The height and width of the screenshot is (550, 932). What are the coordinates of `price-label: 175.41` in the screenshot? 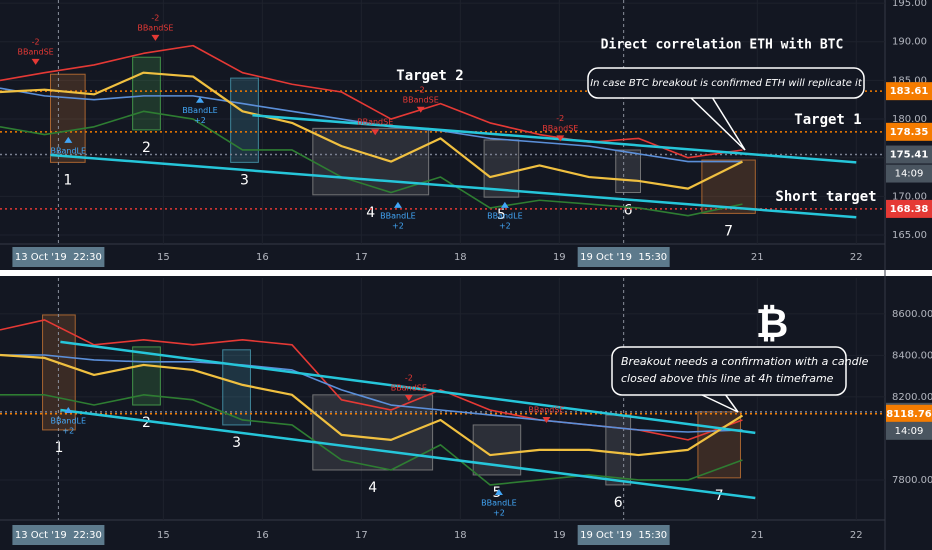 It's located at (909, 155).